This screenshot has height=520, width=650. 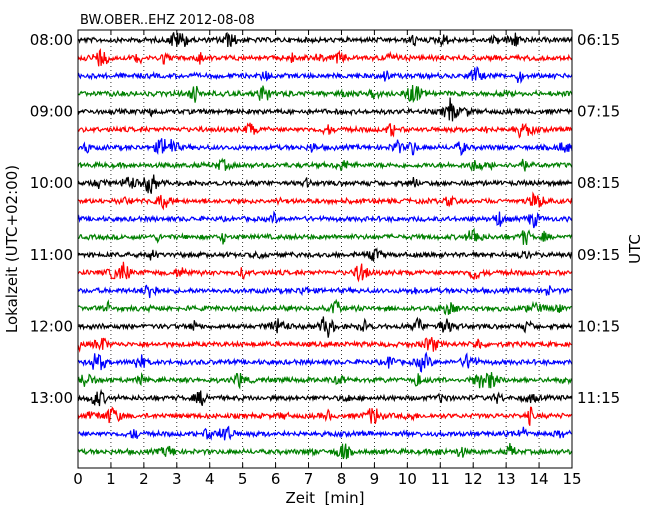 What do you see at coordinates (51, 255) in the screenshot?
I see `left-time-label: 11:00` at bounding box center [51, 255].